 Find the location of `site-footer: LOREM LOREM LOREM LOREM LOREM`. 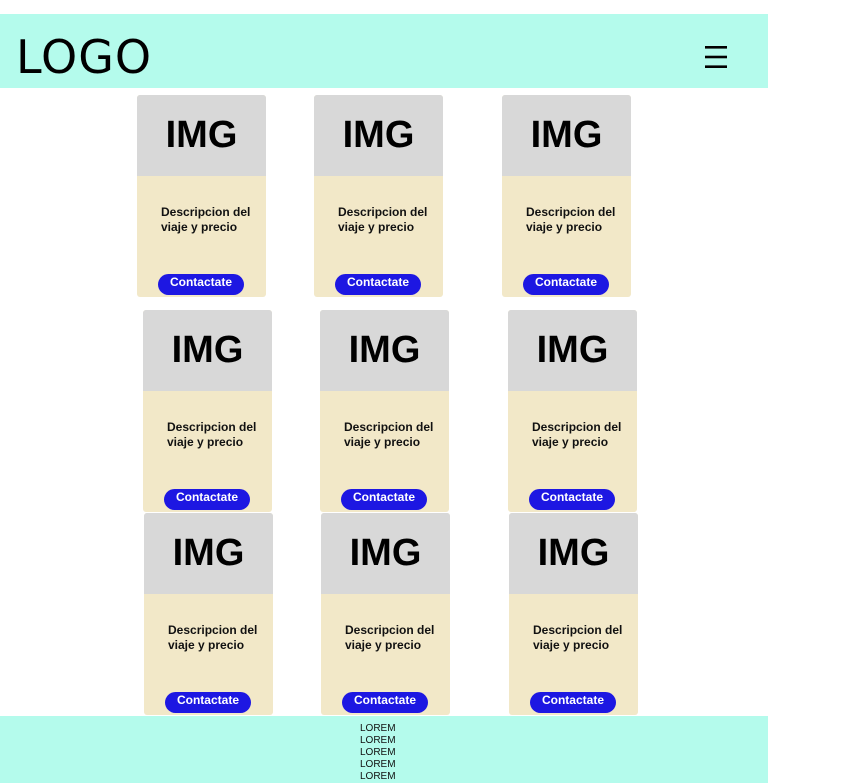

site-footer: LOREM LOREM LOREM LOREM LOREM is located at coordinates (384, 749).